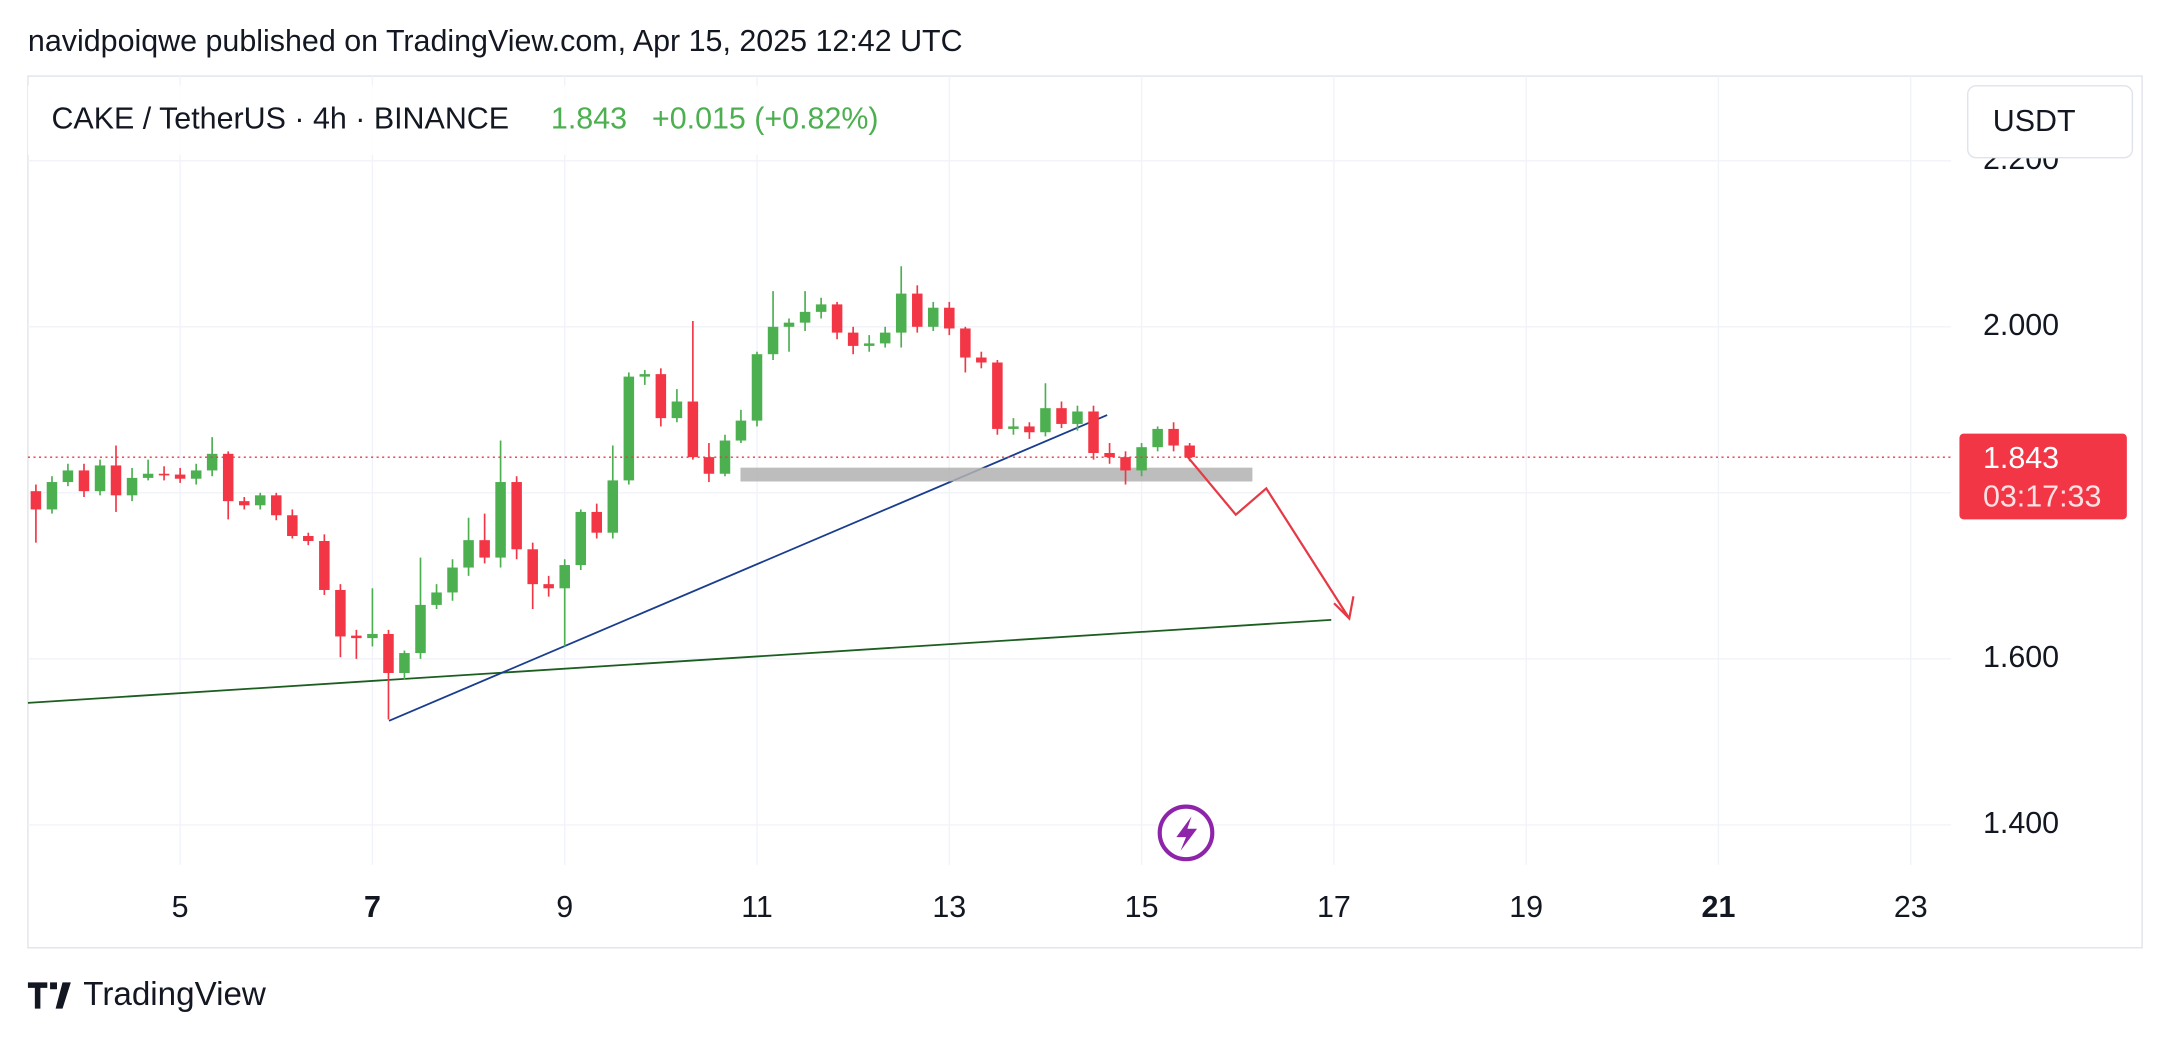 The height and width of the screenshot is (1046, 2170). Describe the element at coordinates (280, 118) in the screenshot. I see `symbol-info: CAKE / TetherUS · 4h · BINANCE` at that location.